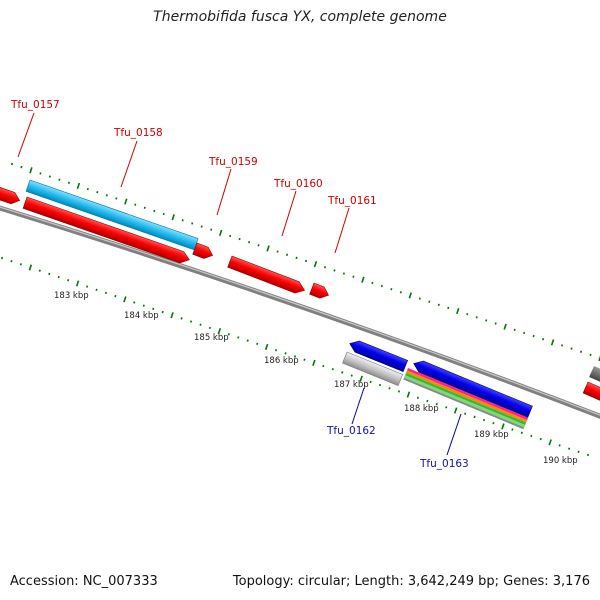 This screenshot has height=600, width=600. What do you see at coordinates (71, 296) in the screenshot?
I see `scale-183-kbp: 183 kbp` at bounding box center [71, 296].